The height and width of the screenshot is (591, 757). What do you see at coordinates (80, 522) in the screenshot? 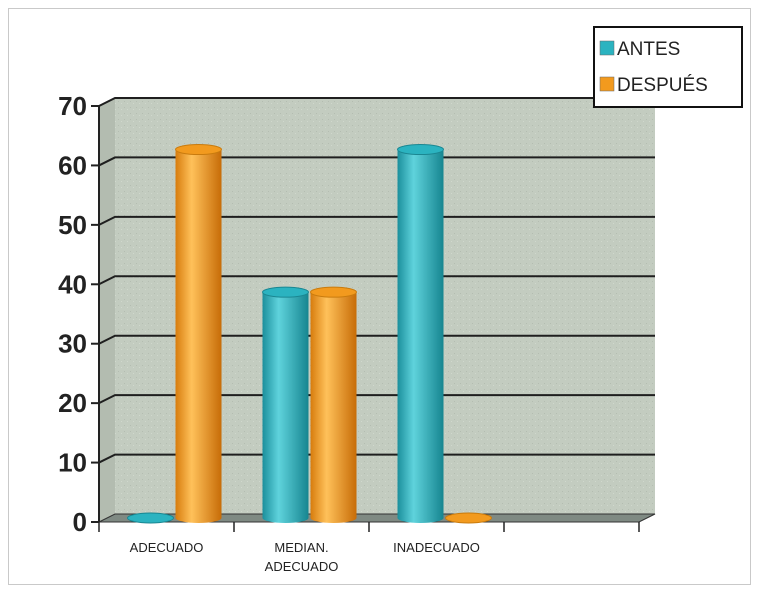
I see `y-tick-label: 0` at bounding box center [80, 522].